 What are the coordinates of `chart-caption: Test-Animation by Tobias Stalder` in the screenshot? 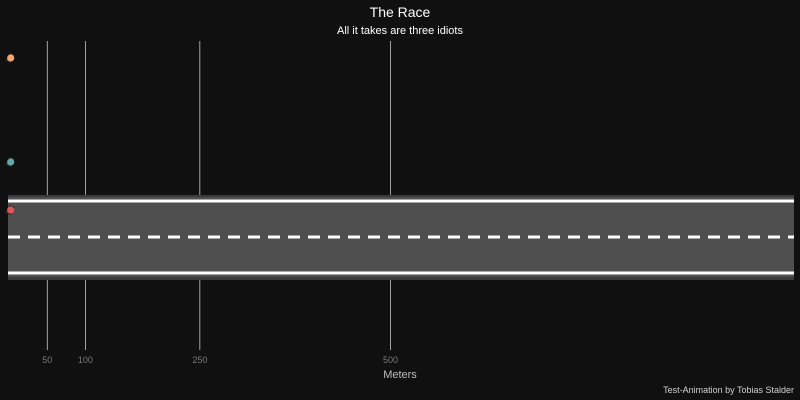 It's located at (728, 390).